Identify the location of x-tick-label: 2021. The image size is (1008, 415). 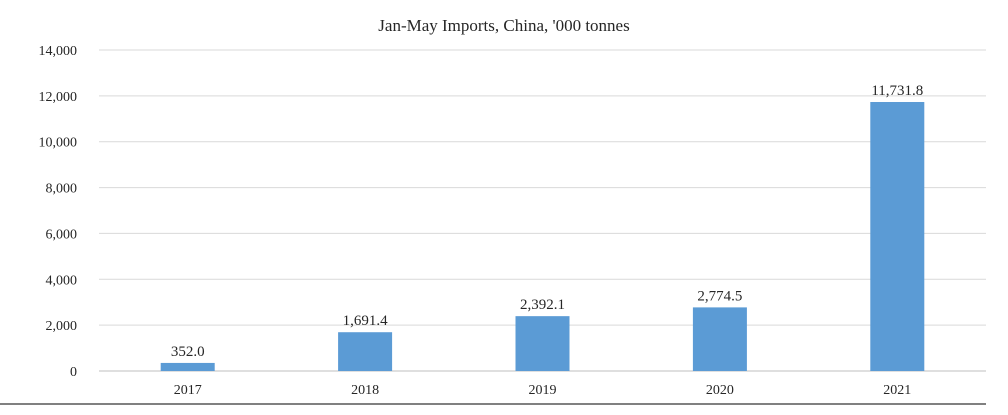
(897, 390).